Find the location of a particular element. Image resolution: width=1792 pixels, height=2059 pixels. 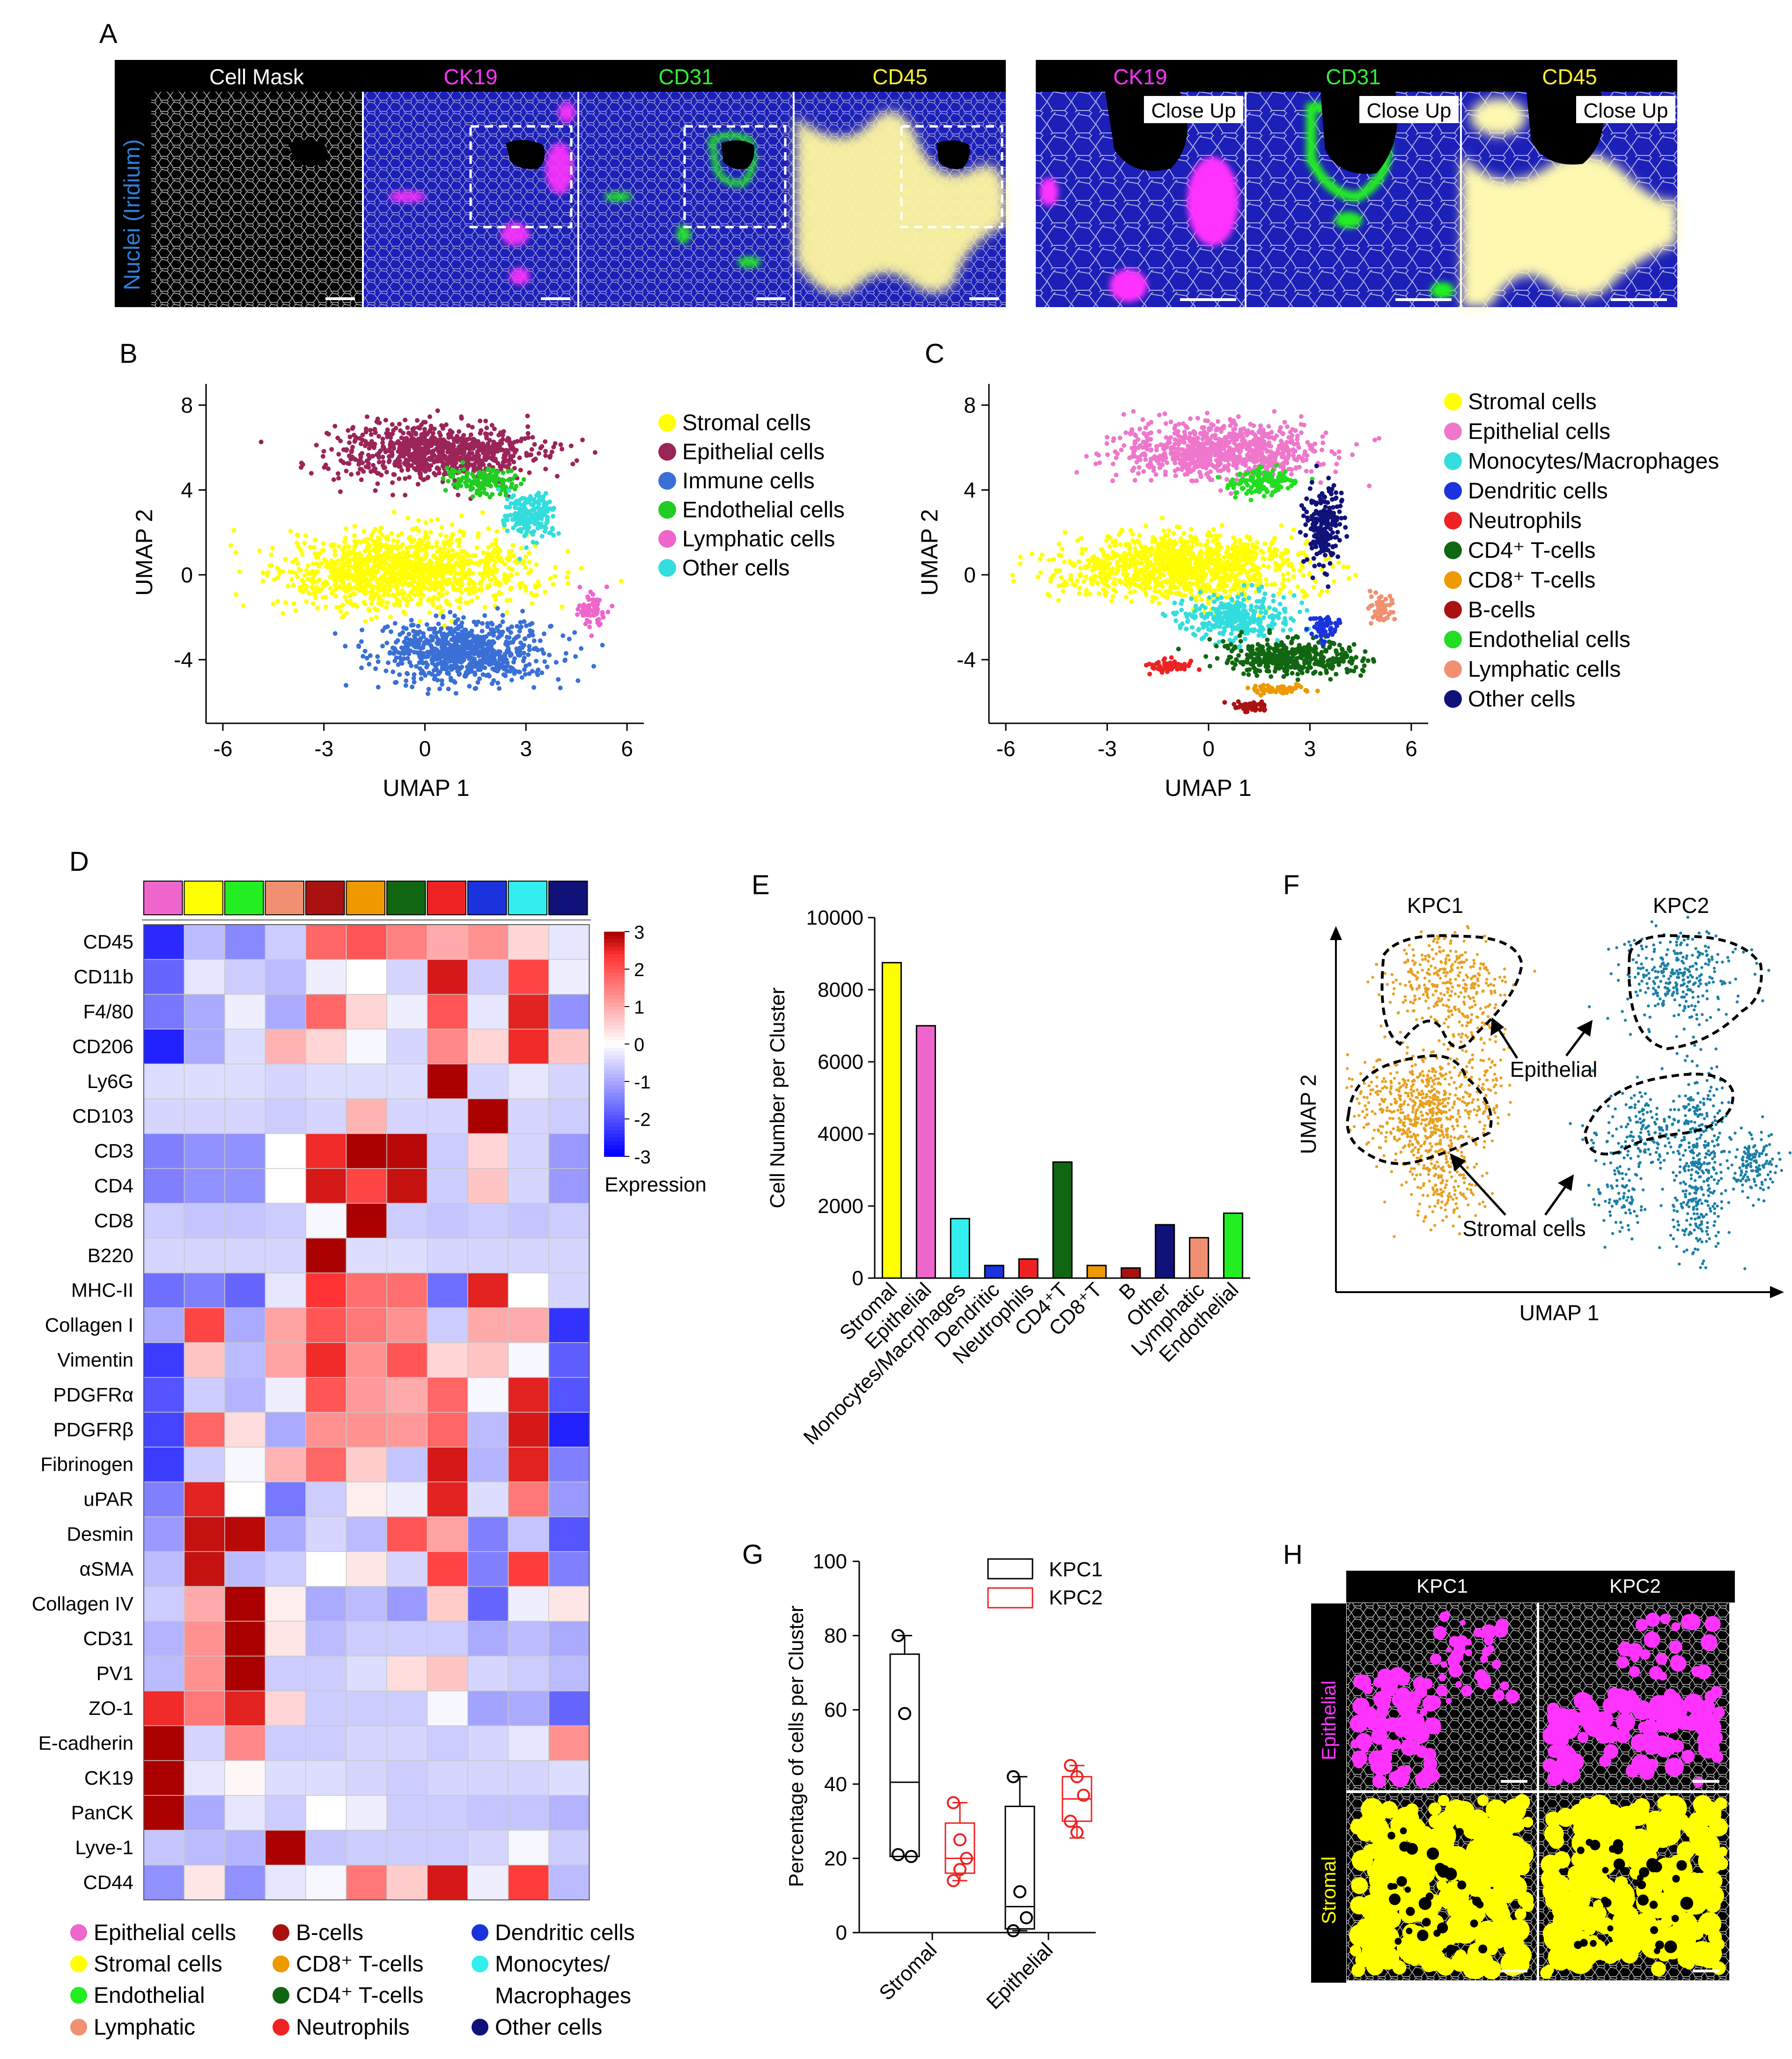

umapB-ytick: 8 is located at coordinates (187, 405).